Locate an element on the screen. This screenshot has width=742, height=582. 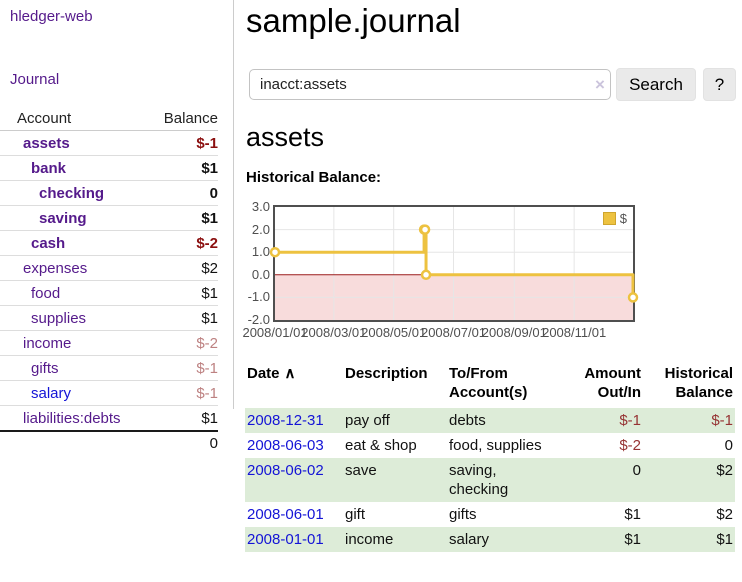
y-axis-tick-label: 0.0 is located at coordinates (260, 274).